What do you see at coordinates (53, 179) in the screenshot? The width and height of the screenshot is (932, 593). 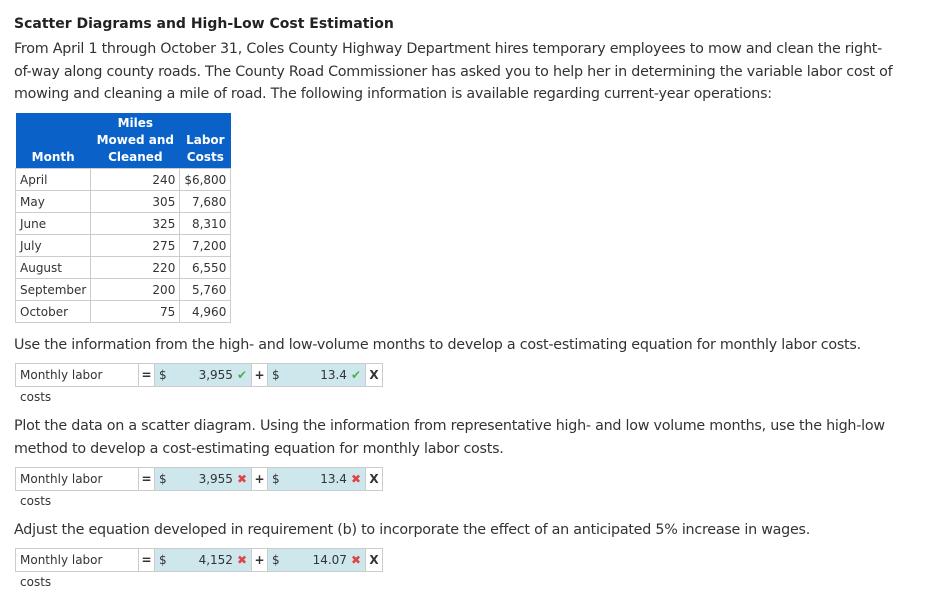 I see `month-cell: April` at bounding box center [53, 179].